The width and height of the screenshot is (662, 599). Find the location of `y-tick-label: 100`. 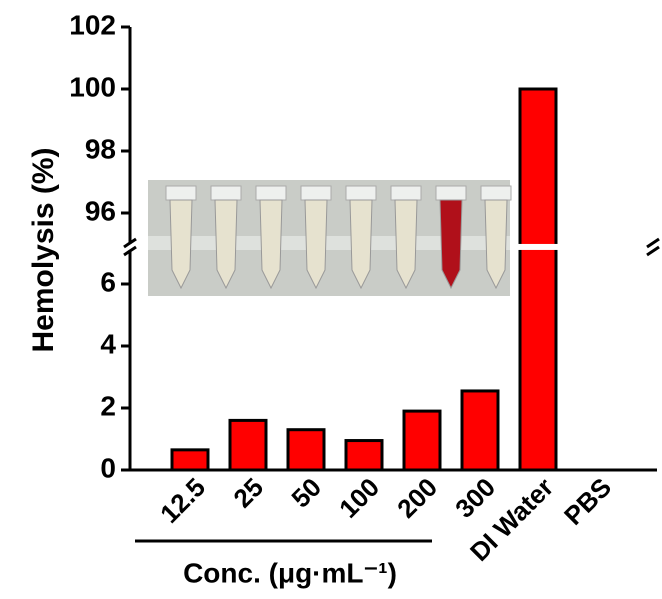

y-tick-label: 100 is located at coordinates (92, 86).